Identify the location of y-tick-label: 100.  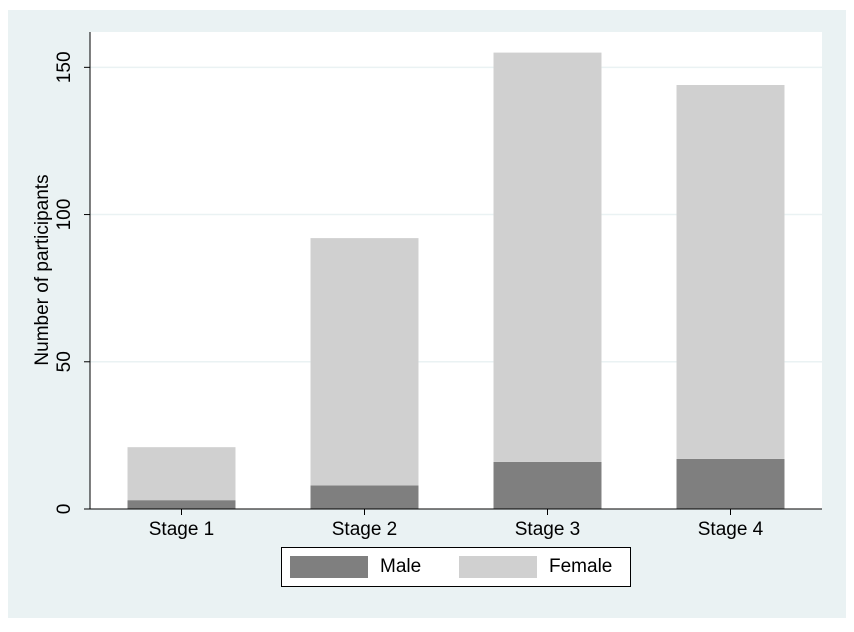
(64, 215).